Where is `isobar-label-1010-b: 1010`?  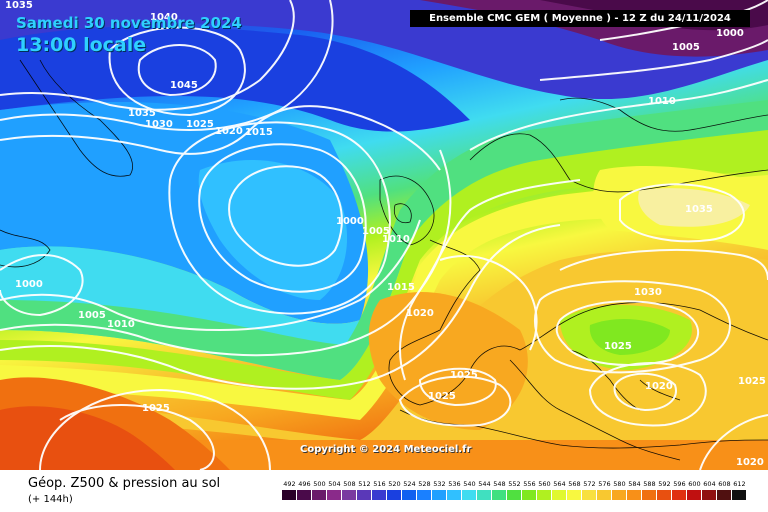
isobar-label-1010-b: 1010 is located at coordinates (121, 324).